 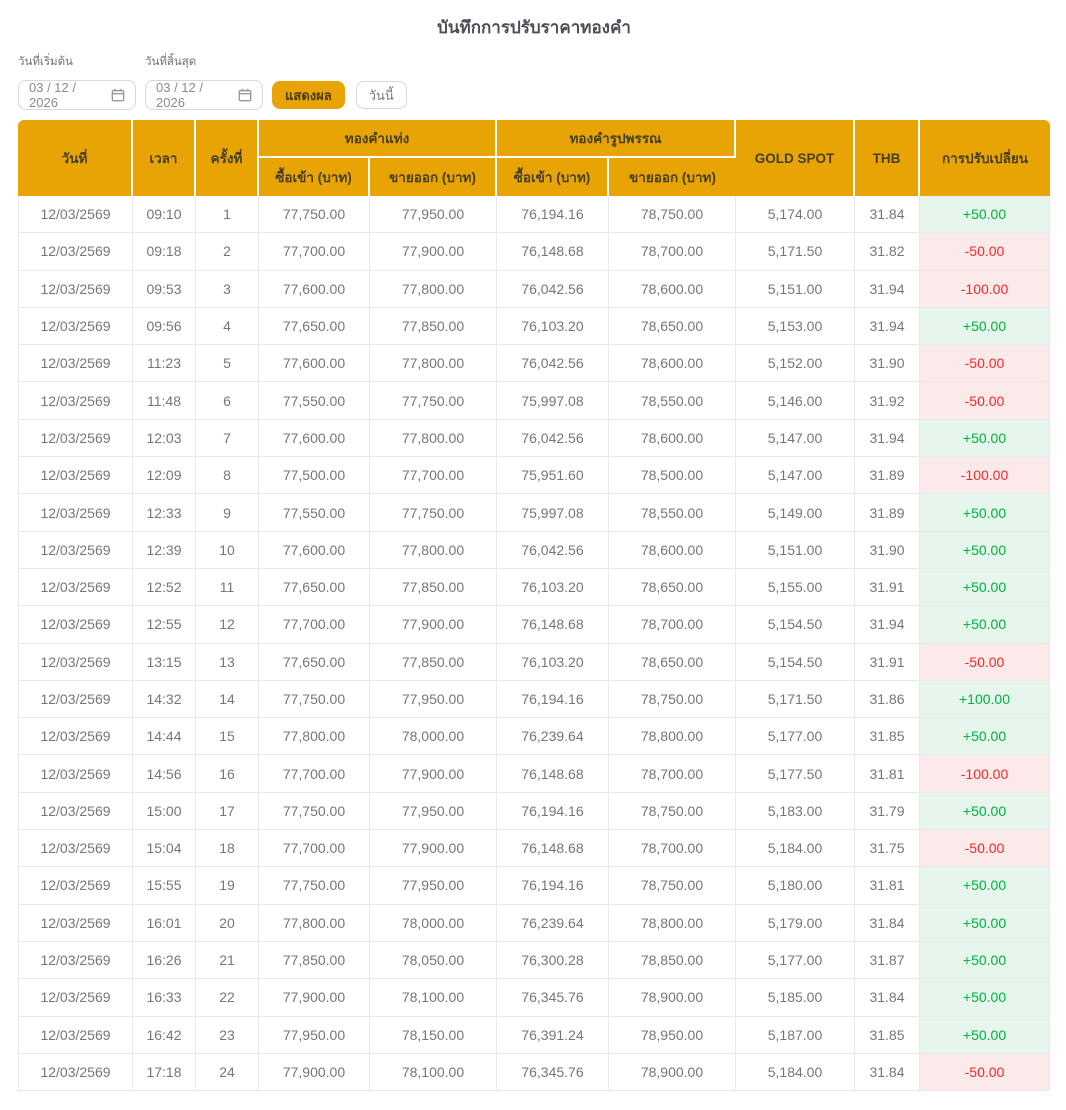 I want to click on round-cell: 17, so click(x=227, y=811).